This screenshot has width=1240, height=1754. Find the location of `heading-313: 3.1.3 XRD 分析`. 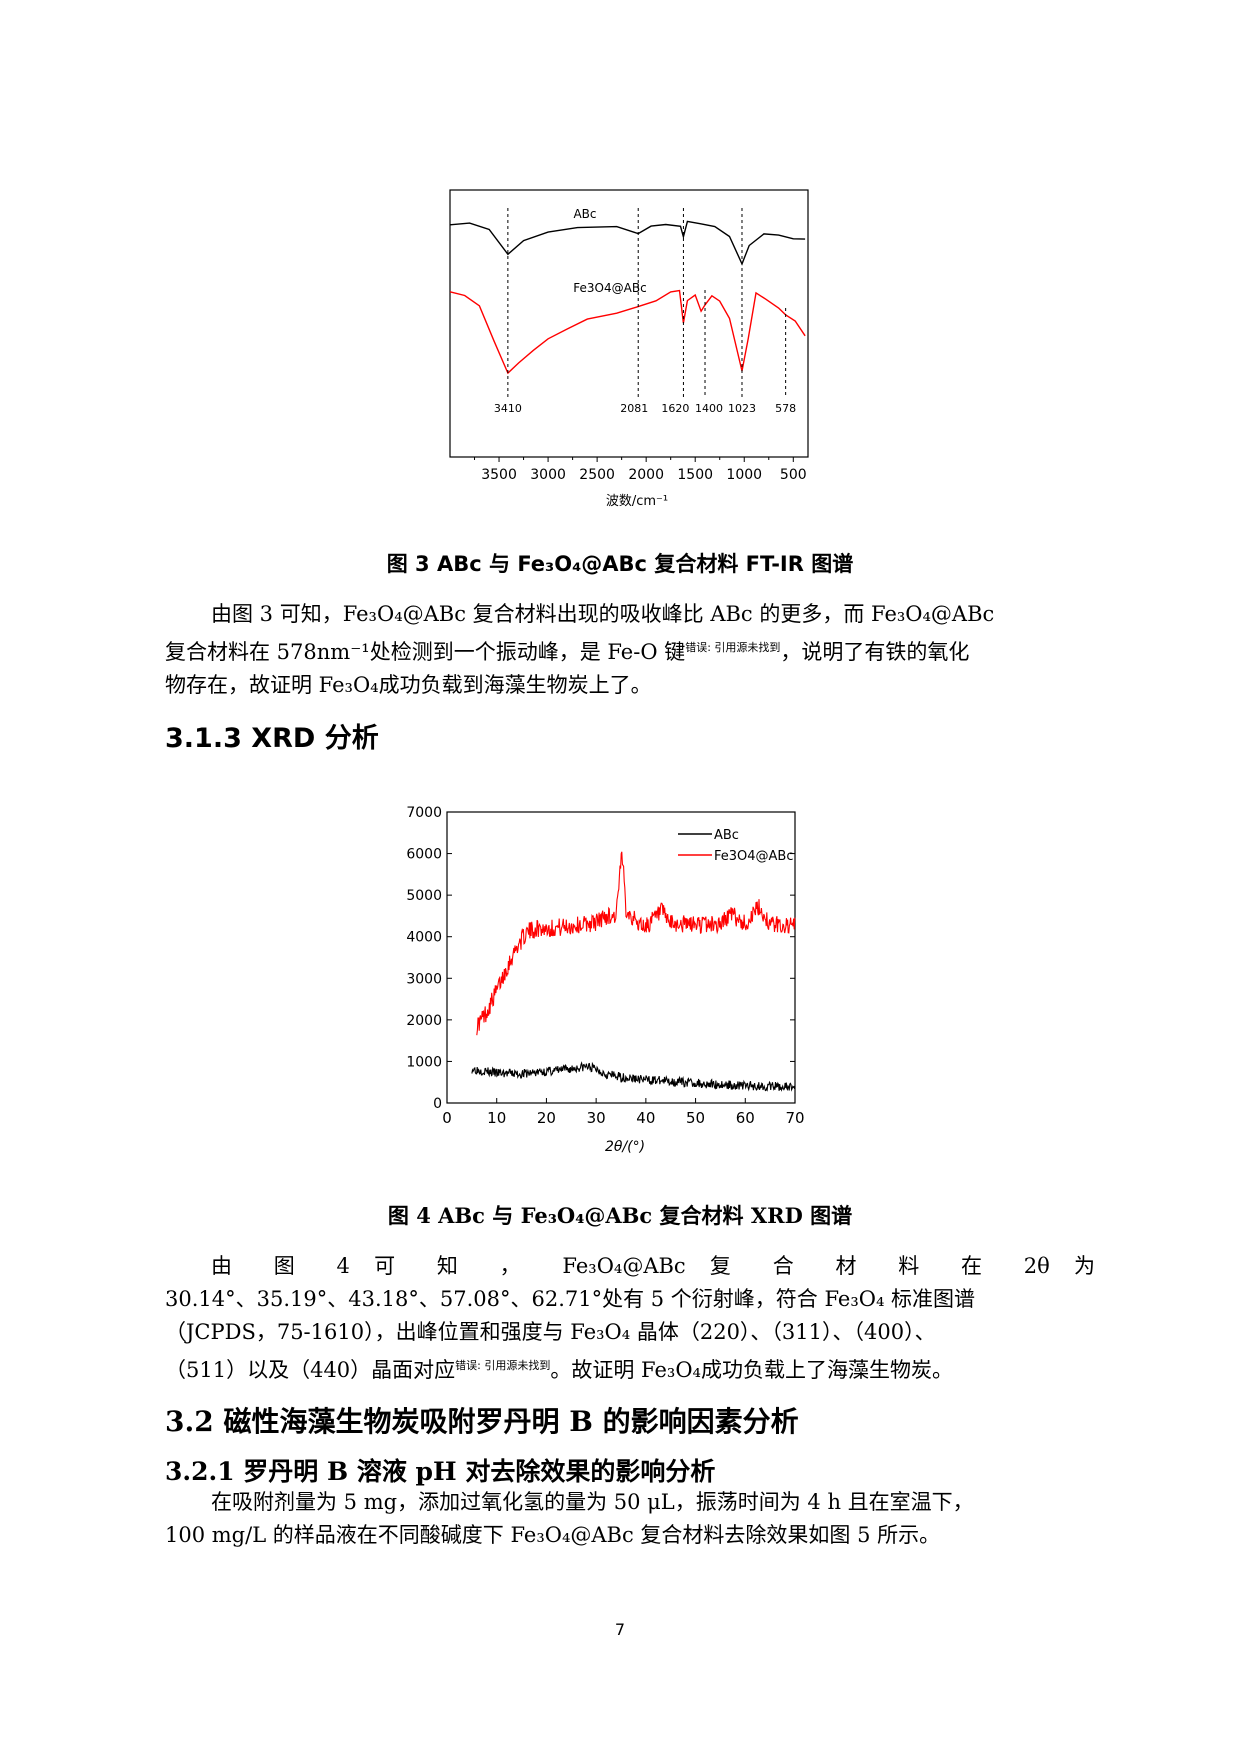

heading-313: 3.1.3 XRD 分析 is located at coordinates (272, 738).